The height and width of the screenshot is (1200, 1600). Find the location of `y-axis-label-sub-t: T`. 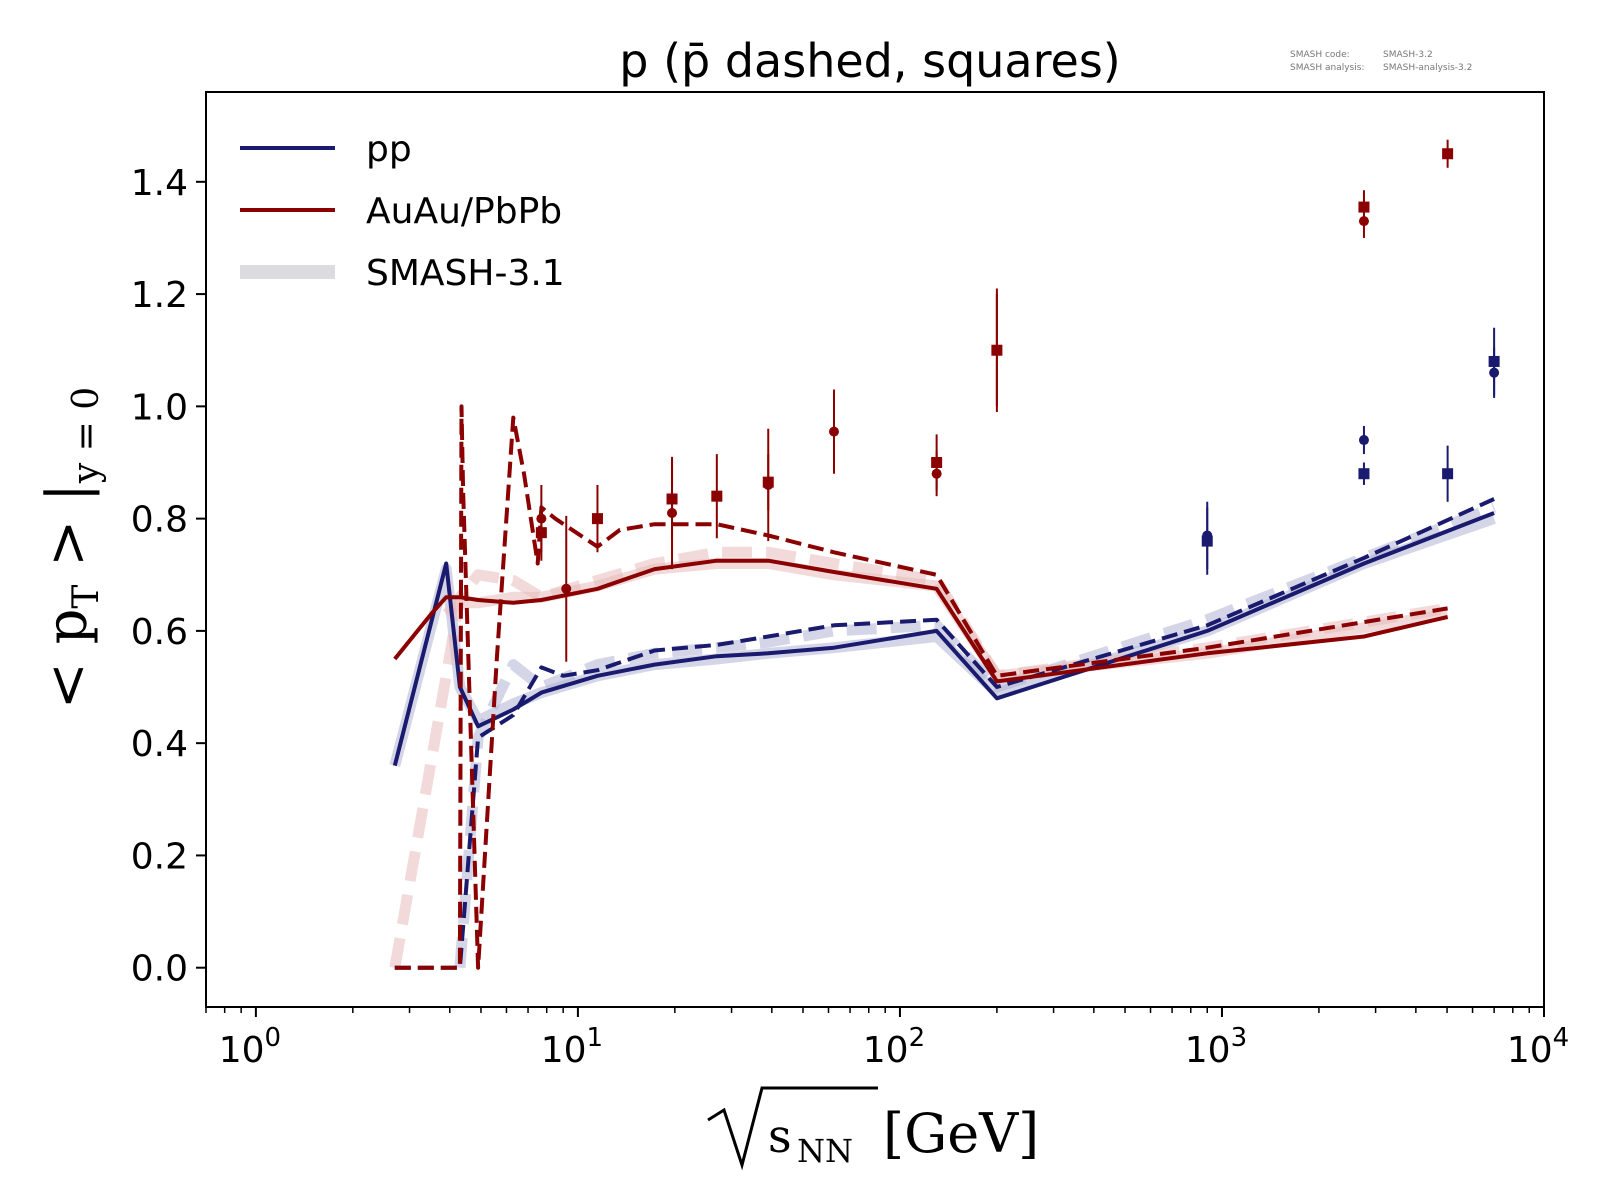

y-axis-label-sub-t: T is located at coordinates (86, 597).